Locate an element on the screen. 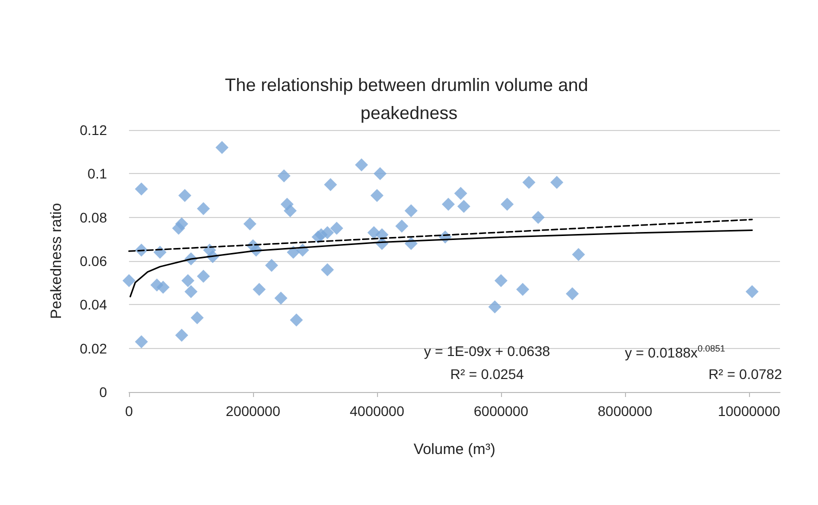 Image resolution: width=818 pixels, height=505 pixels. y-tick-label: 0 is located at coordinates (103, 392).